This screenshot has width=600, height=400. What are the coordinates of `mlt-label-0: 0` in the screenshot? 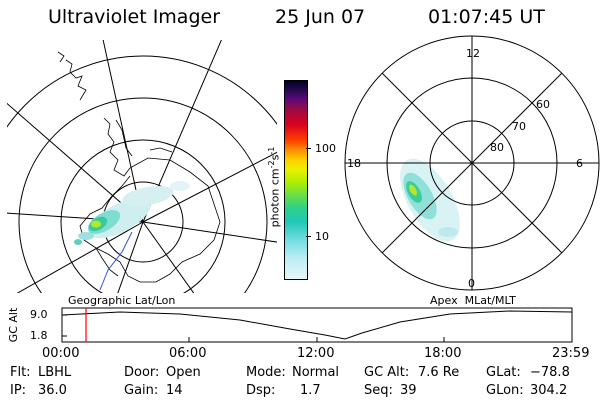 It's located at (471, 283).